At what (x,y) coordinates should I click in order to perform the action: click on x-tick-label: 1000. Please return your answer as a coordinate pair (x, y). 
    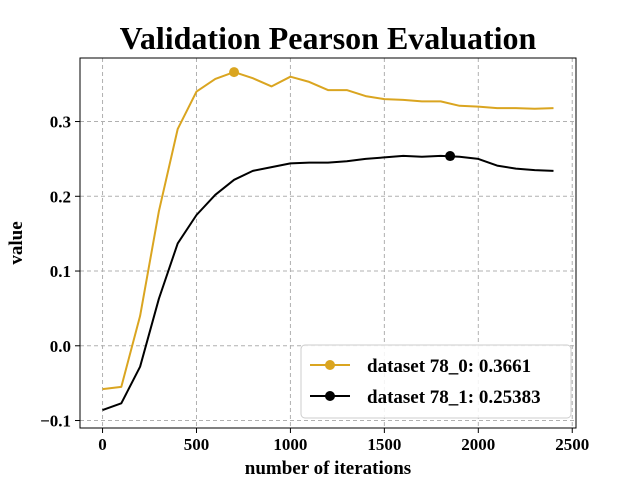
    Looking at the image, I should click on (290, 444).